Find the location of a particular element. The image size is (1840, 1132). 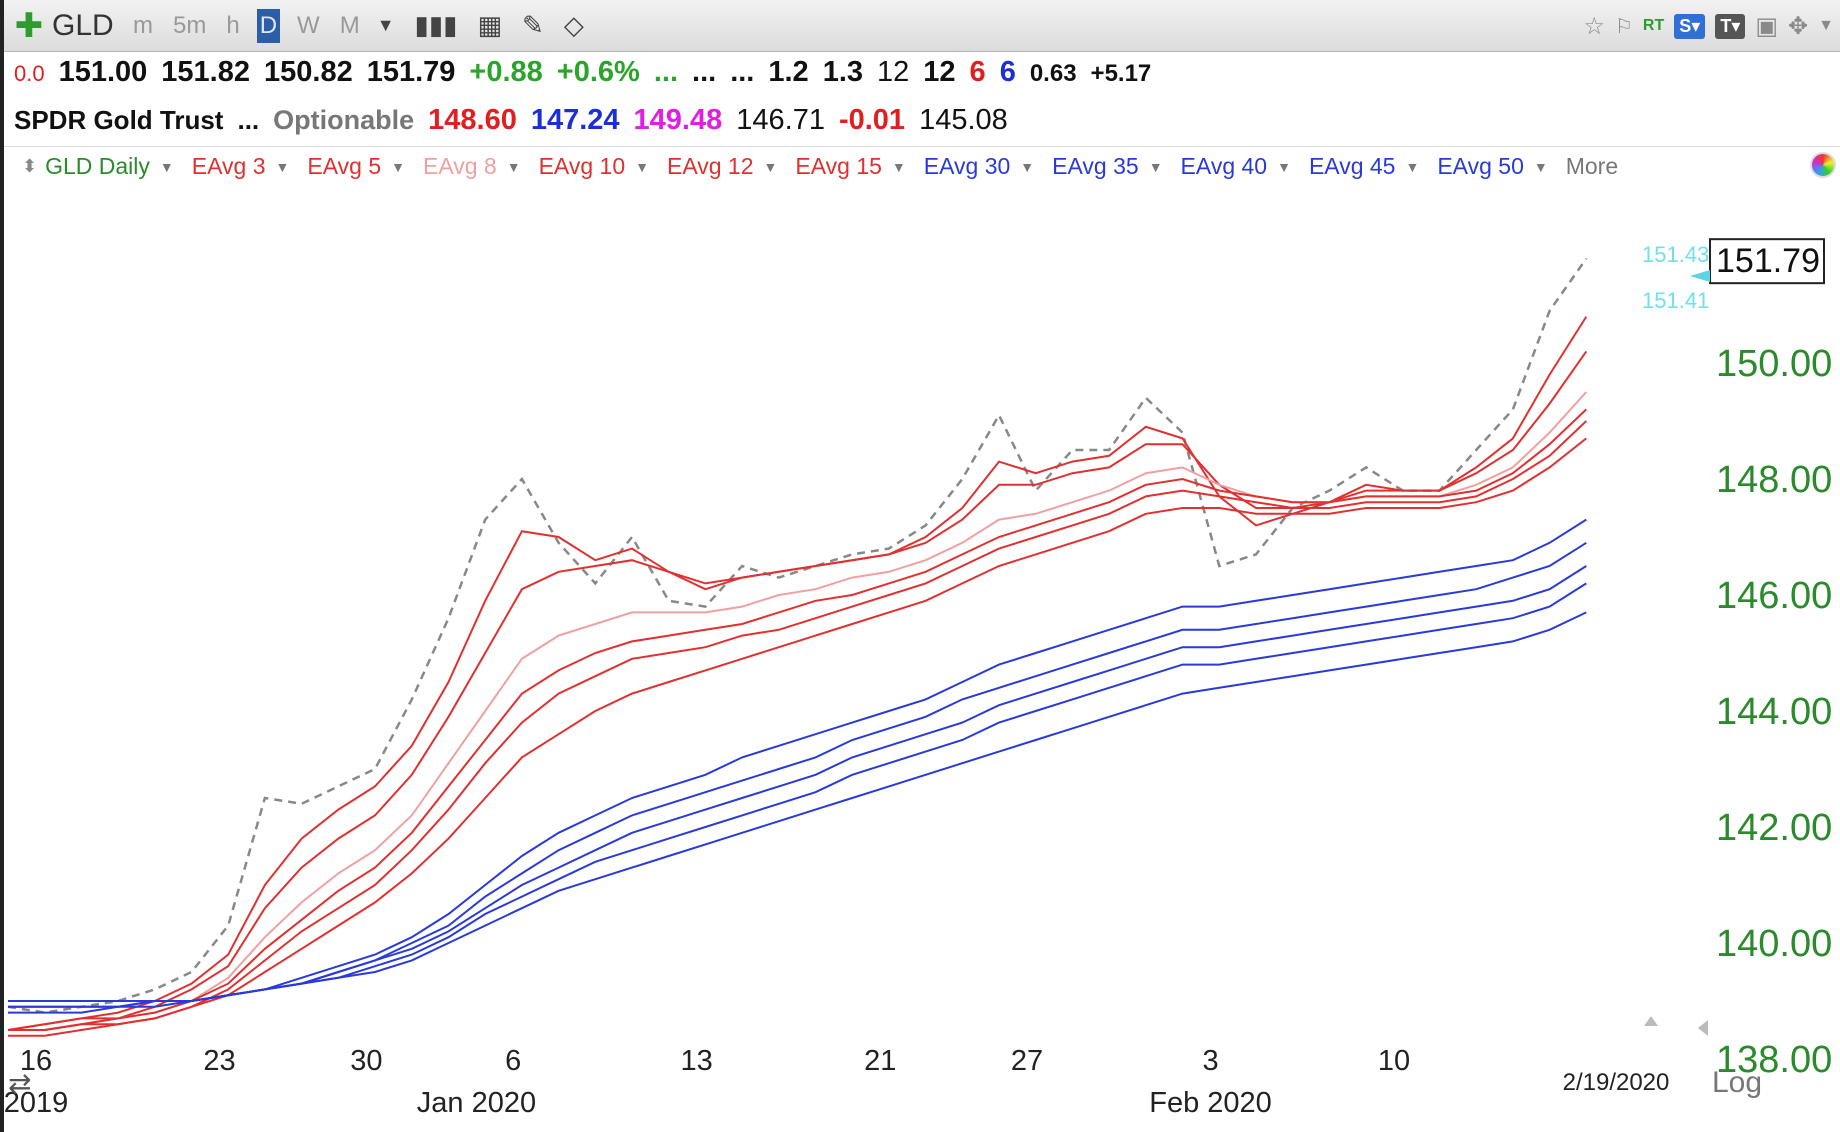

indicator-label: EAvg 3 is located at coordinates (228, 166).